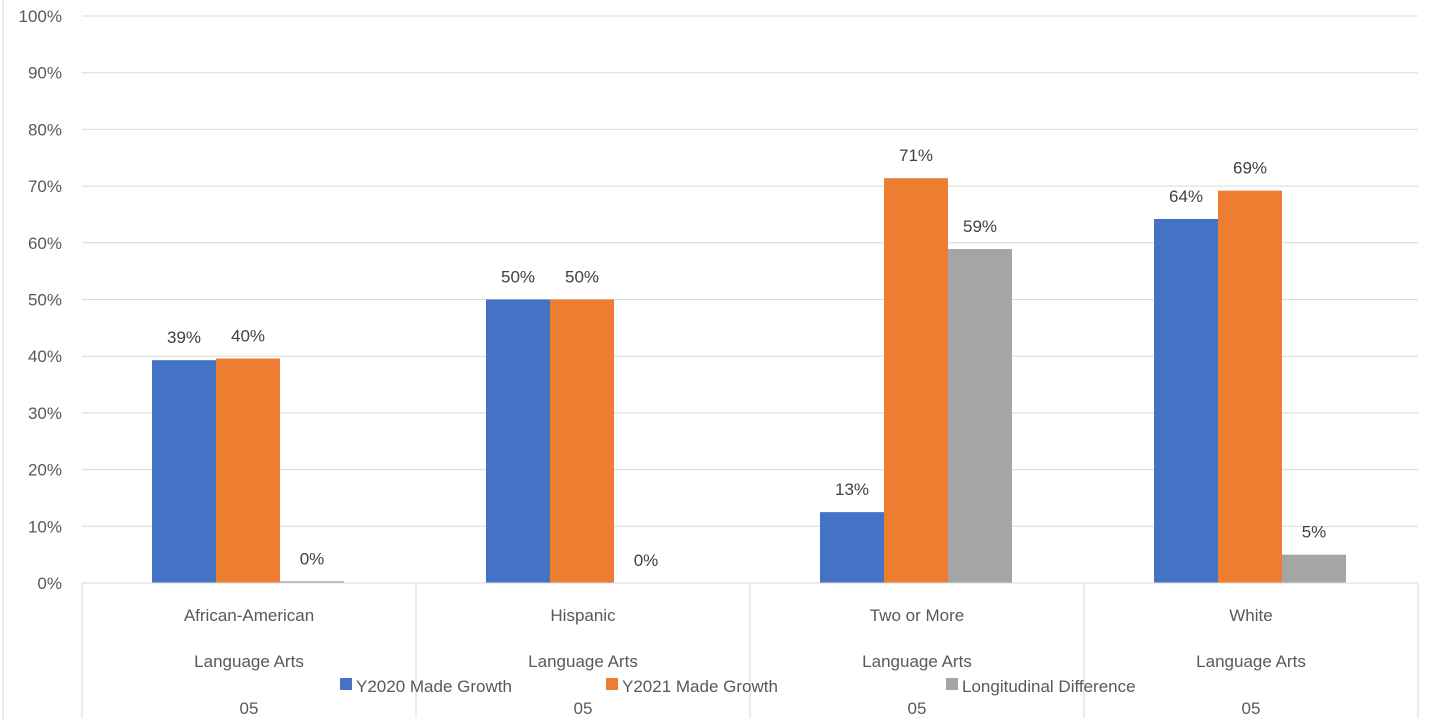 Image resolution: width=1435 pixels, height=726 pixels. I want to click on x-tick-label-group: Hispanic, so click(583, 615).